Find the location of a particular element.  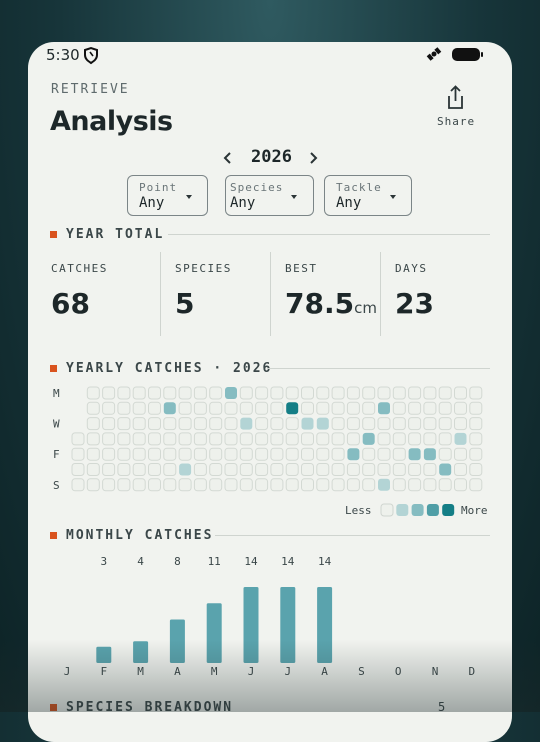

filter-point is located at coordinates (167, 195).